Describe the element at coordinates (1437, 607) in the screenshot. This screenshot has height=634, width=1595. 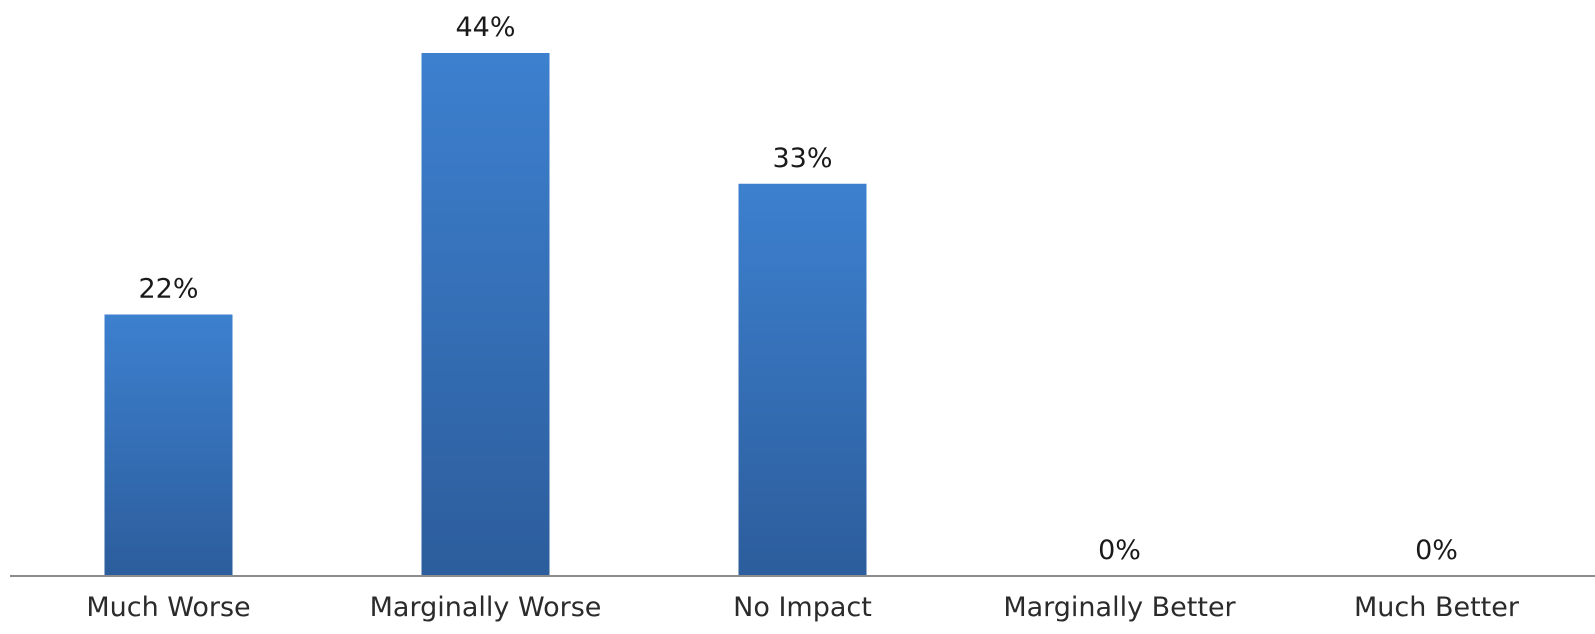
I see `x-tick-label-4: Much Better` at that location.